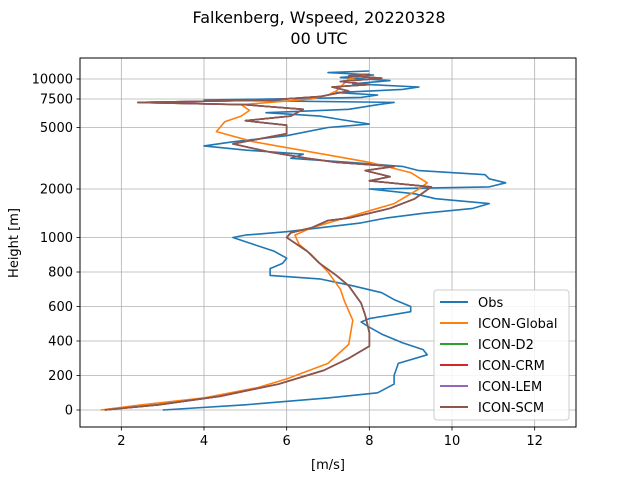  What do you see at coordinates (14, 243) in the screenshot?
I see `y-axis-label: Height [m]` at bounding box center [14, 243].